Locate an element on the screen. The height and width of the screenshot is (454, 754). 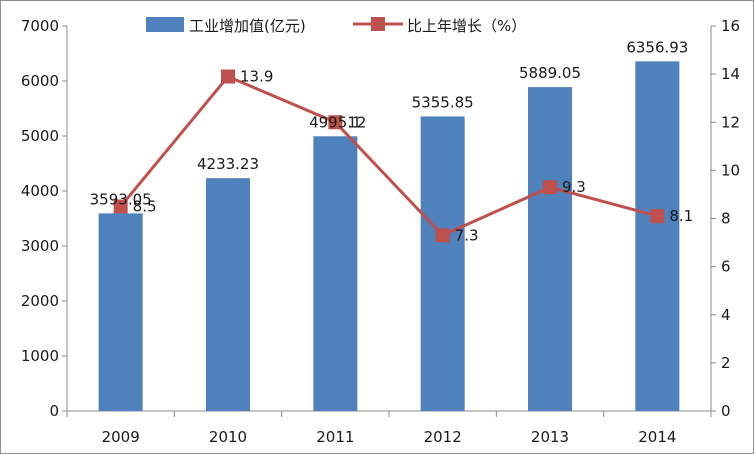
growth-value-label: 13.9 is located at coordinates (256, 77).